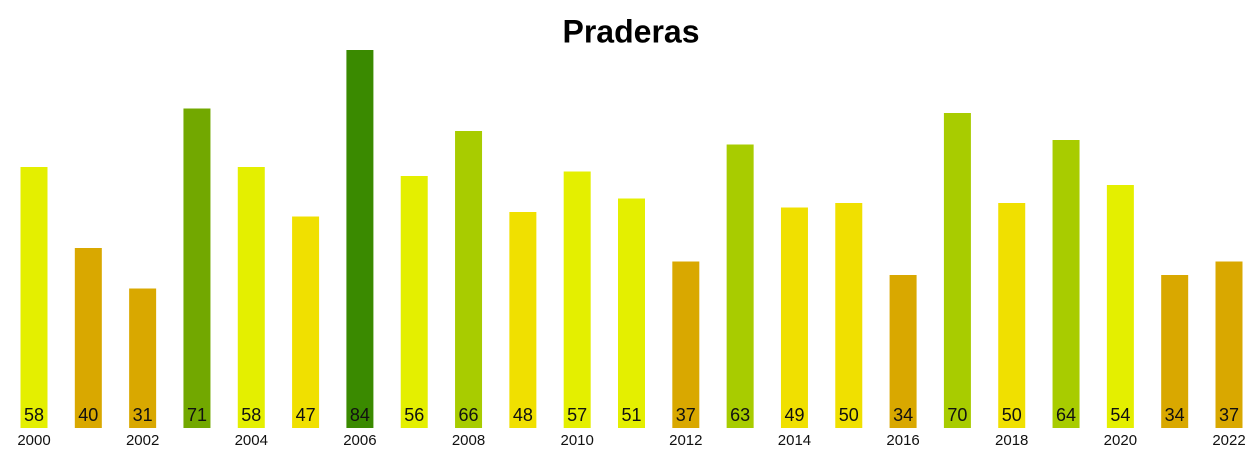 The height and width of the screenshot is (449, 1251). I want to click on value-label: 66, so click(469, 415).